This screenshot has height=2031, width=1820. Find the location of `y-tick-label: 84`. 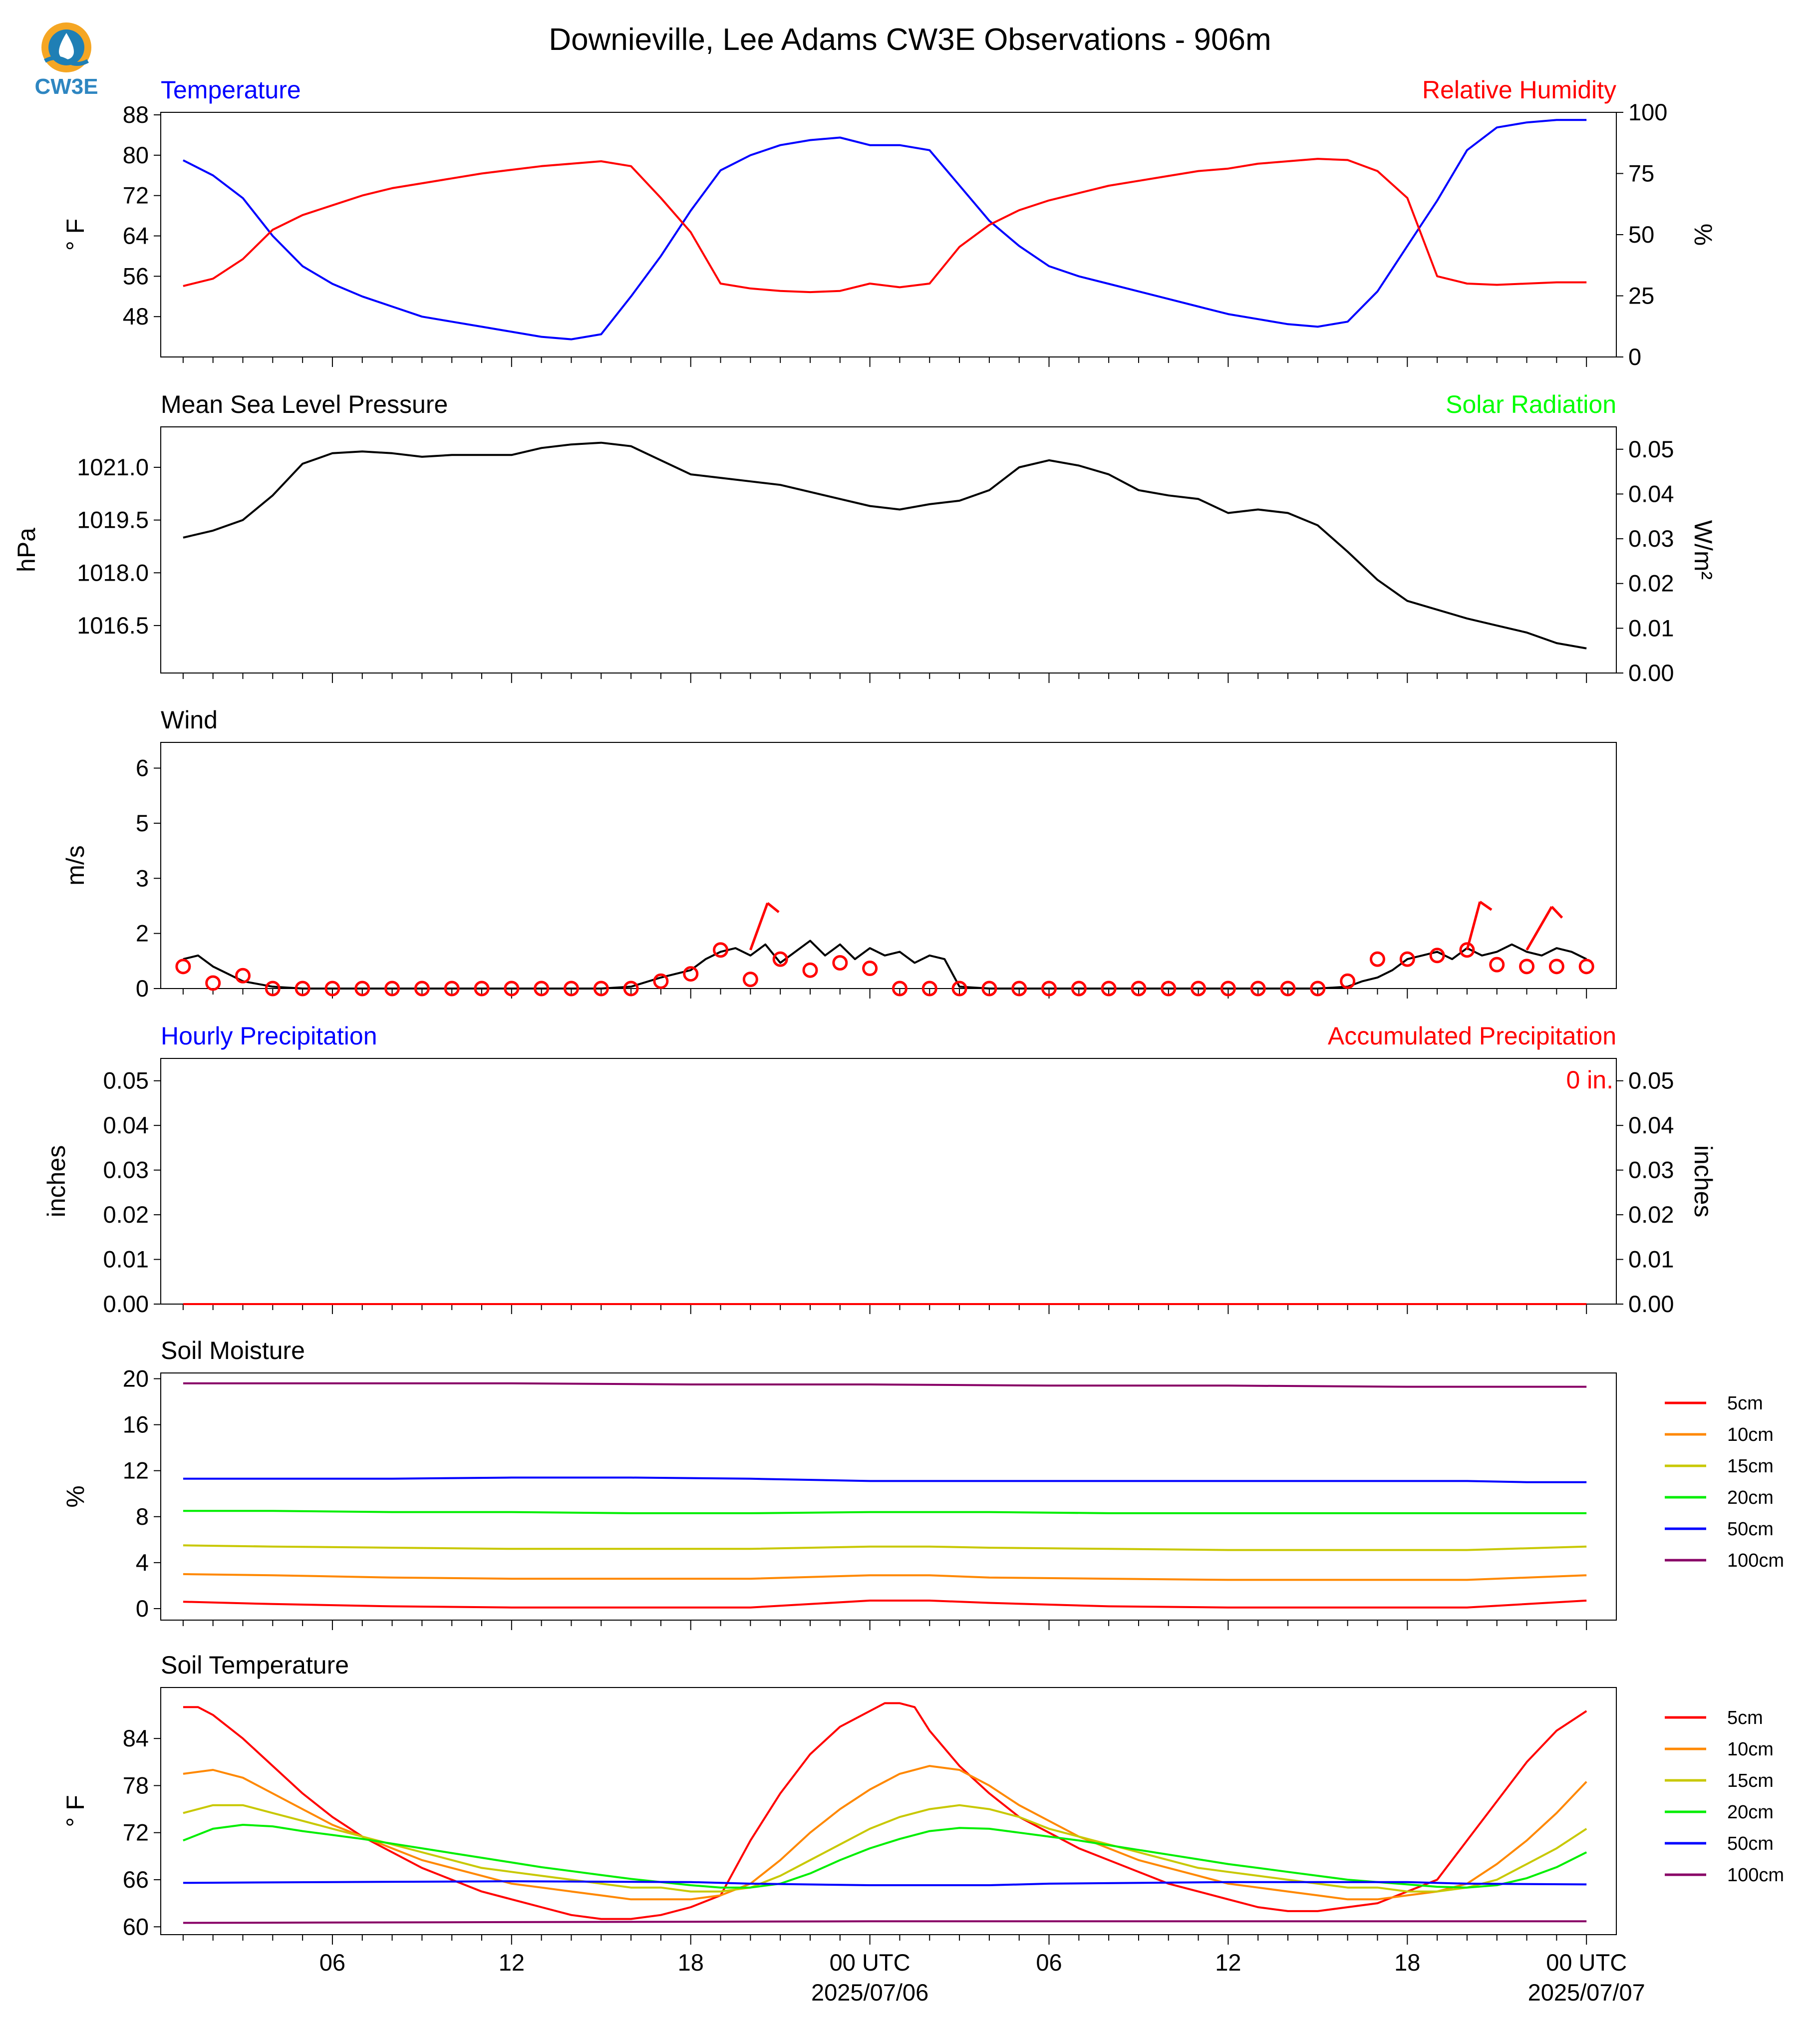

y-tick-label: 84 is located at coordinates (136, 1738).